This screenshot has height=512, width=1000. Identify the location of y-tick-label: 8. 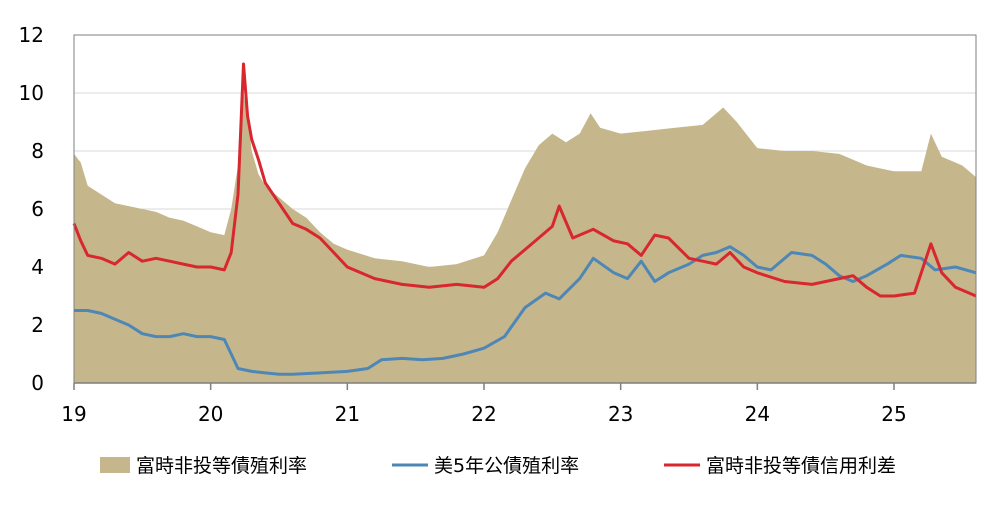
(37, 151).